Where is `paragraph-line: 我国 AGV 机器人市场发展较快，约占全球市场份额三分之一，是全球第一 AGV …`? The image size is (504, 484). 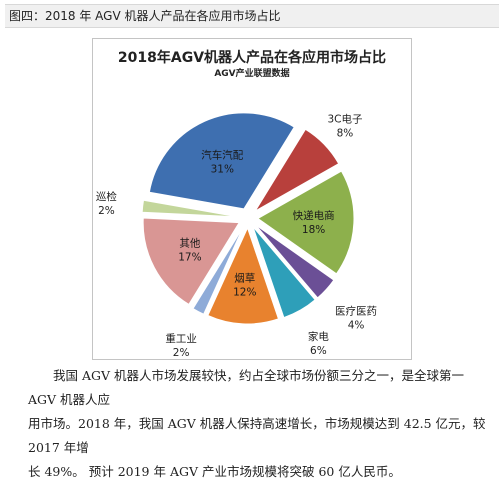 paragraph-line: 我国 AGV 机器人市场发展较快，约占全球市场份额三分之一，是全球第一 AGV … is located at coordinates (261, 388).